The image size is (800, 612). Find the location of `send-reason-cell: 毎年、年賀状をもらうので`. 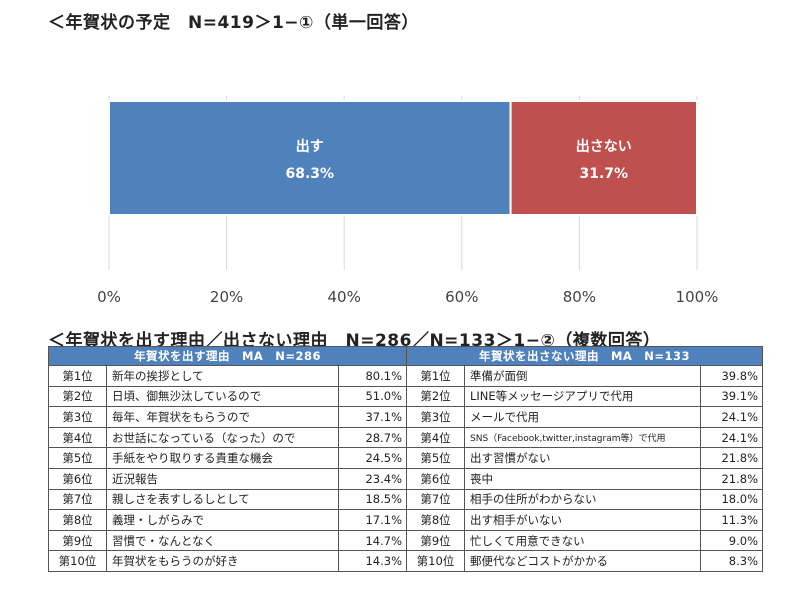

send-reason-cell: 毎年、年賀状をもらうので is located at coordinates (222, 417).